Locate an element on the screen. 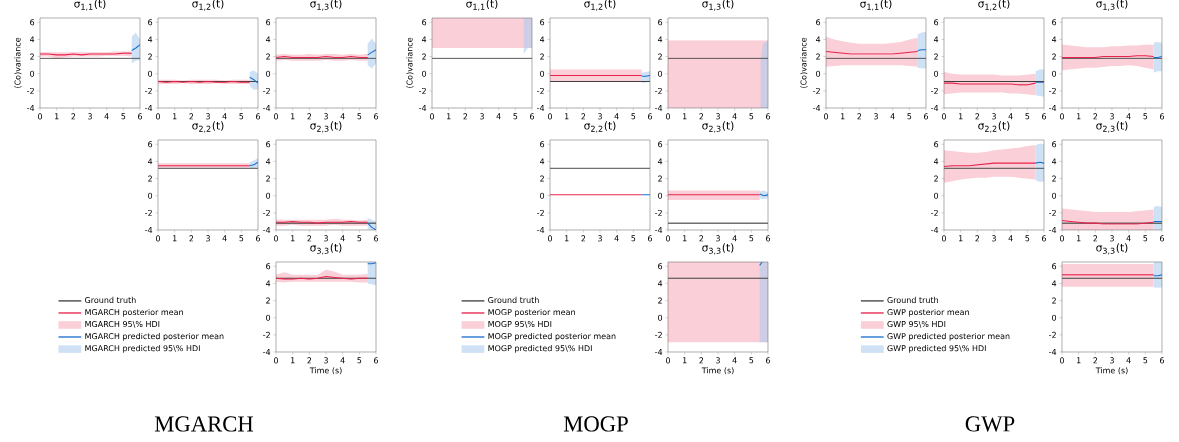 Image resolution: width=1179 pixels, height=442 pixels. legend-label: MOGP posterior mean is located at coordinates (531, 312).